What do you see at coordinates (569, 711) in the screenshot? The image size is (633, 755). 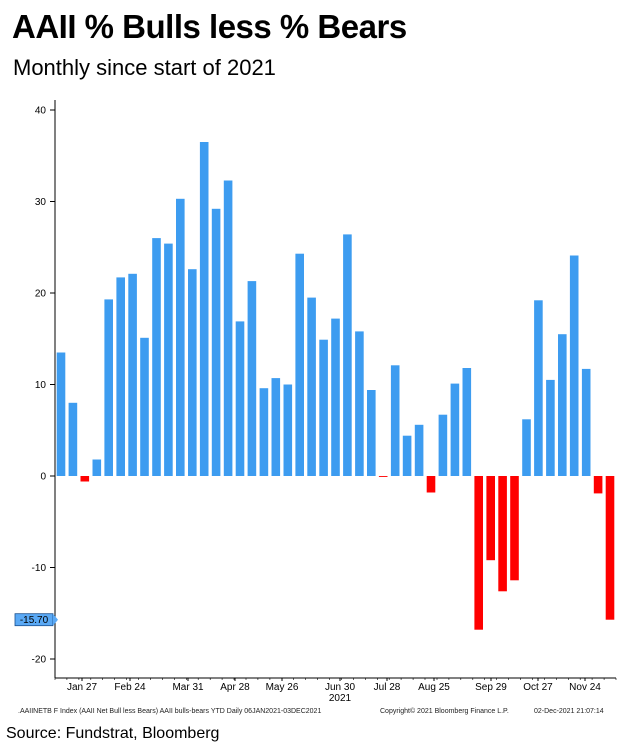 I see `date-stamp: 02-Dec-2021 21:07:14` at bounding box center [569, 711].